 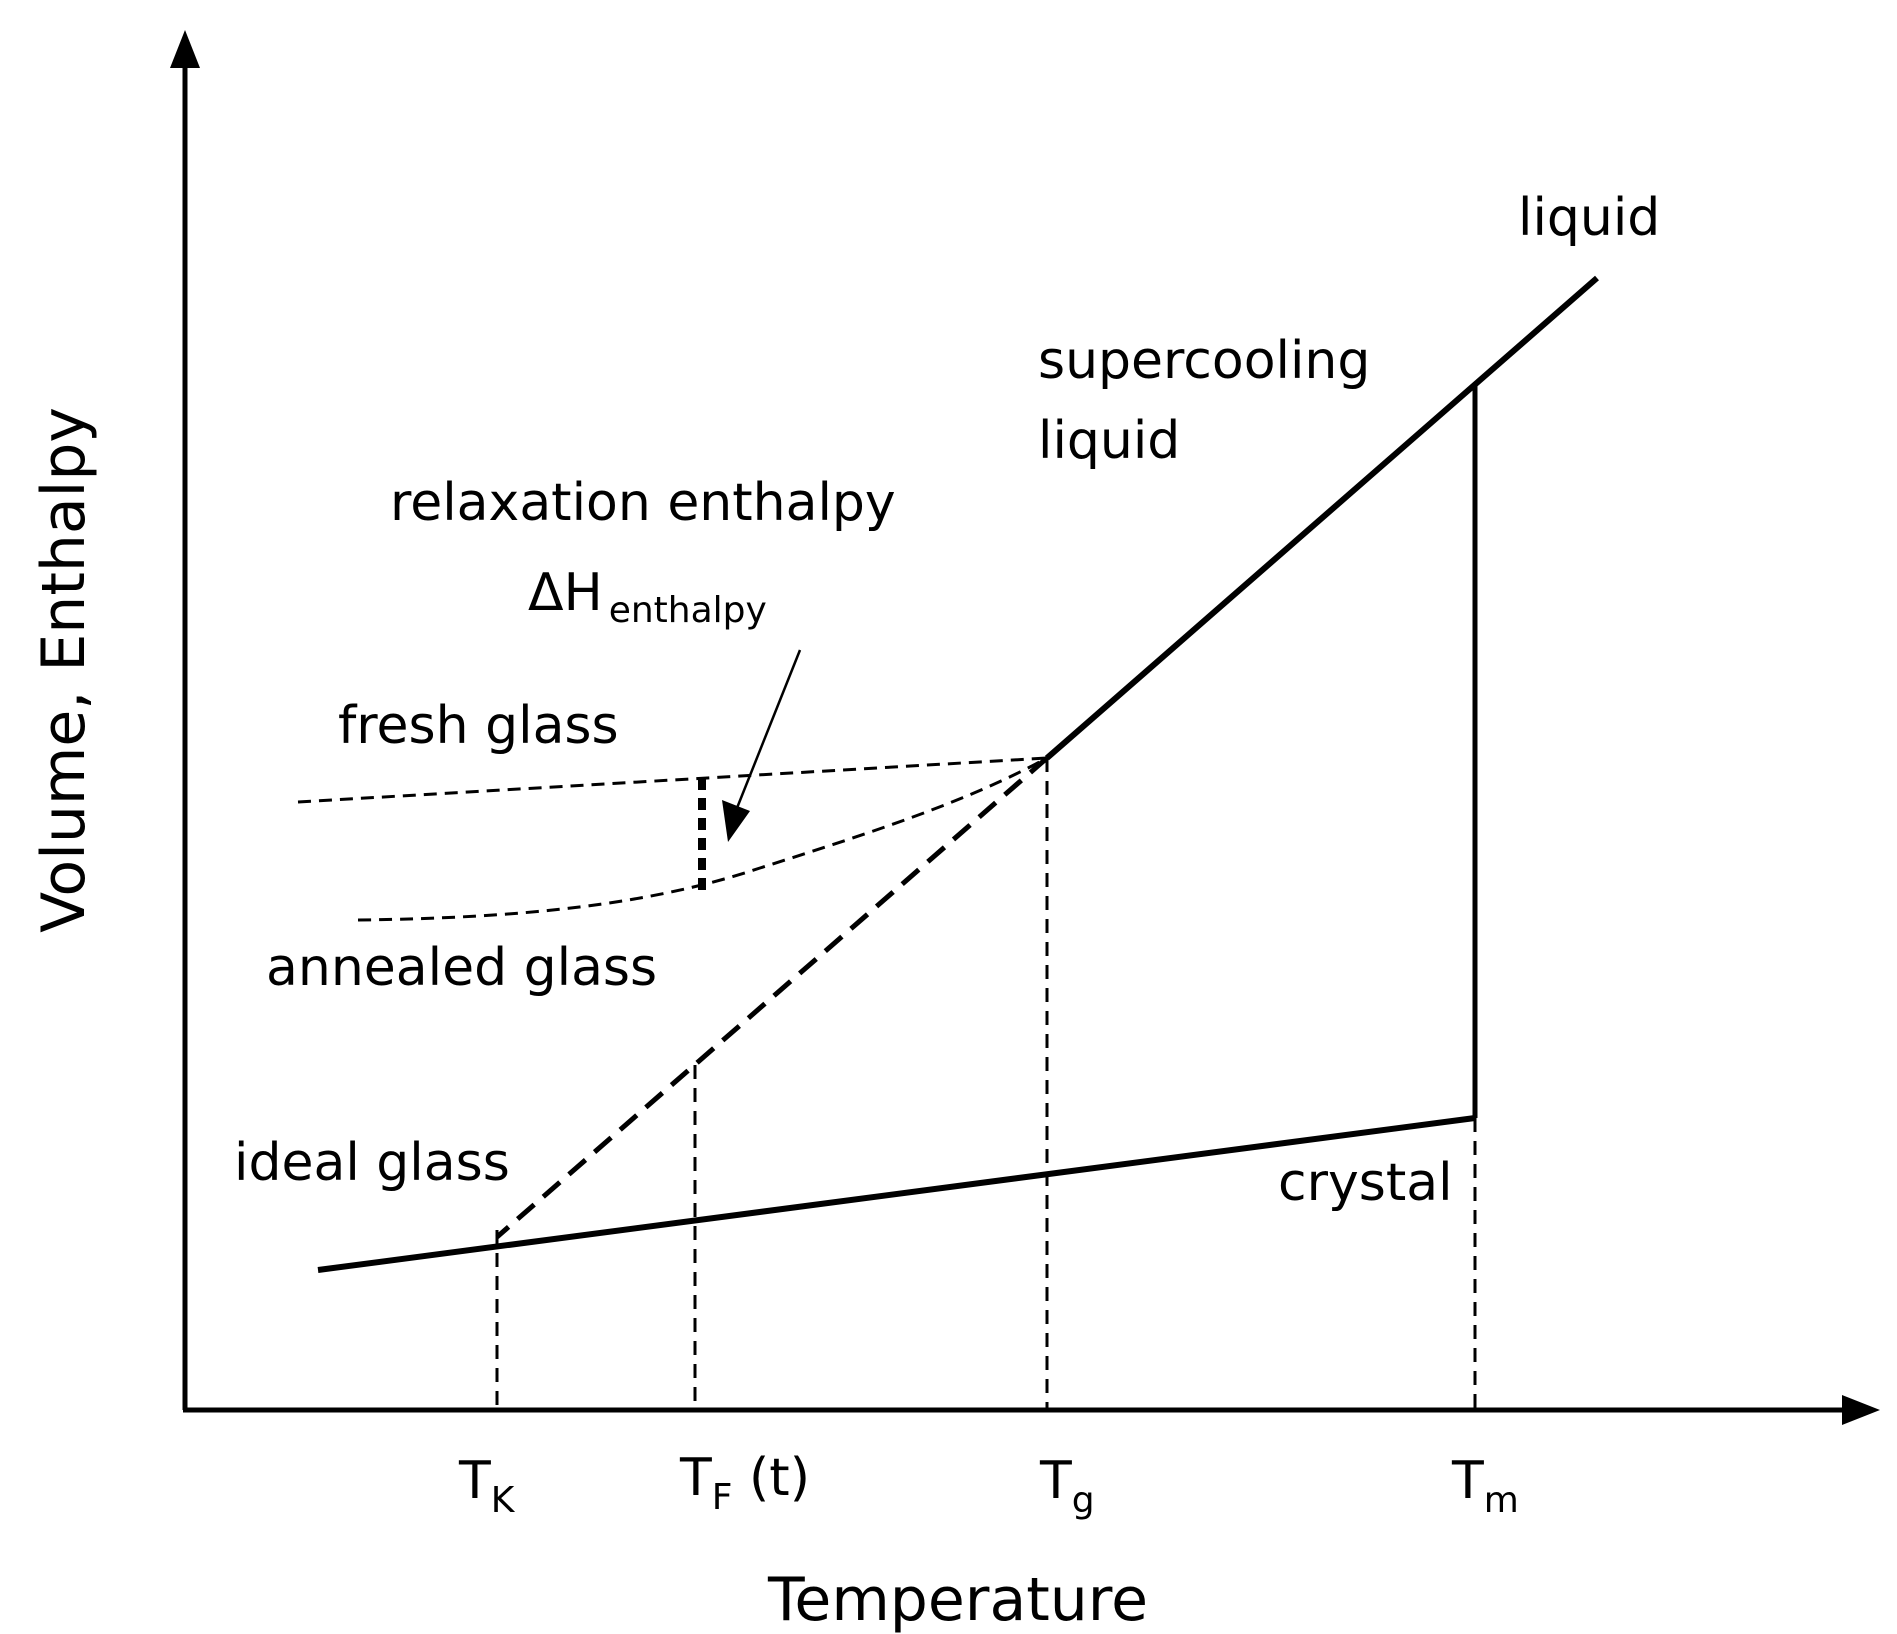 What do you see at coordinates (1485, 1486) in the screenshot?
I see `tick-label-tm: Tm` at bounding box center [1485, 1486].